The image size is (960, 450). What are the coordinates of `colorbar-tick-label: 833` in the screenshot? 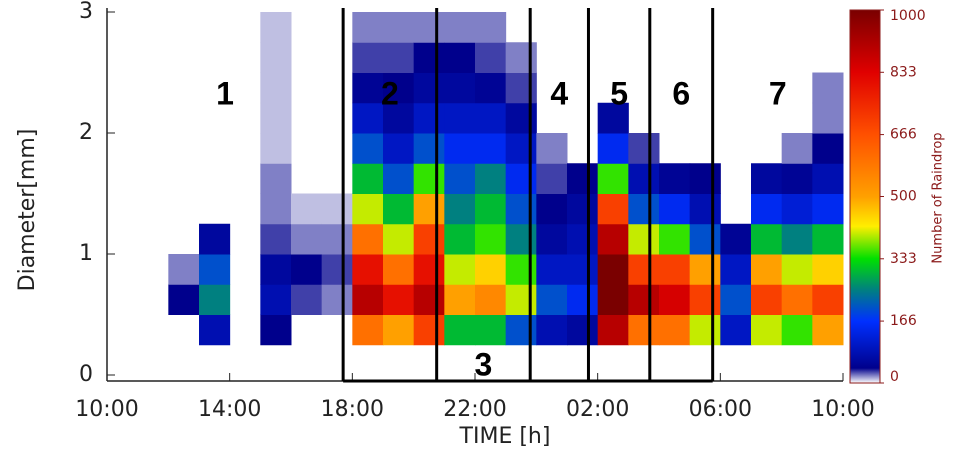 It's located at (903, 72).